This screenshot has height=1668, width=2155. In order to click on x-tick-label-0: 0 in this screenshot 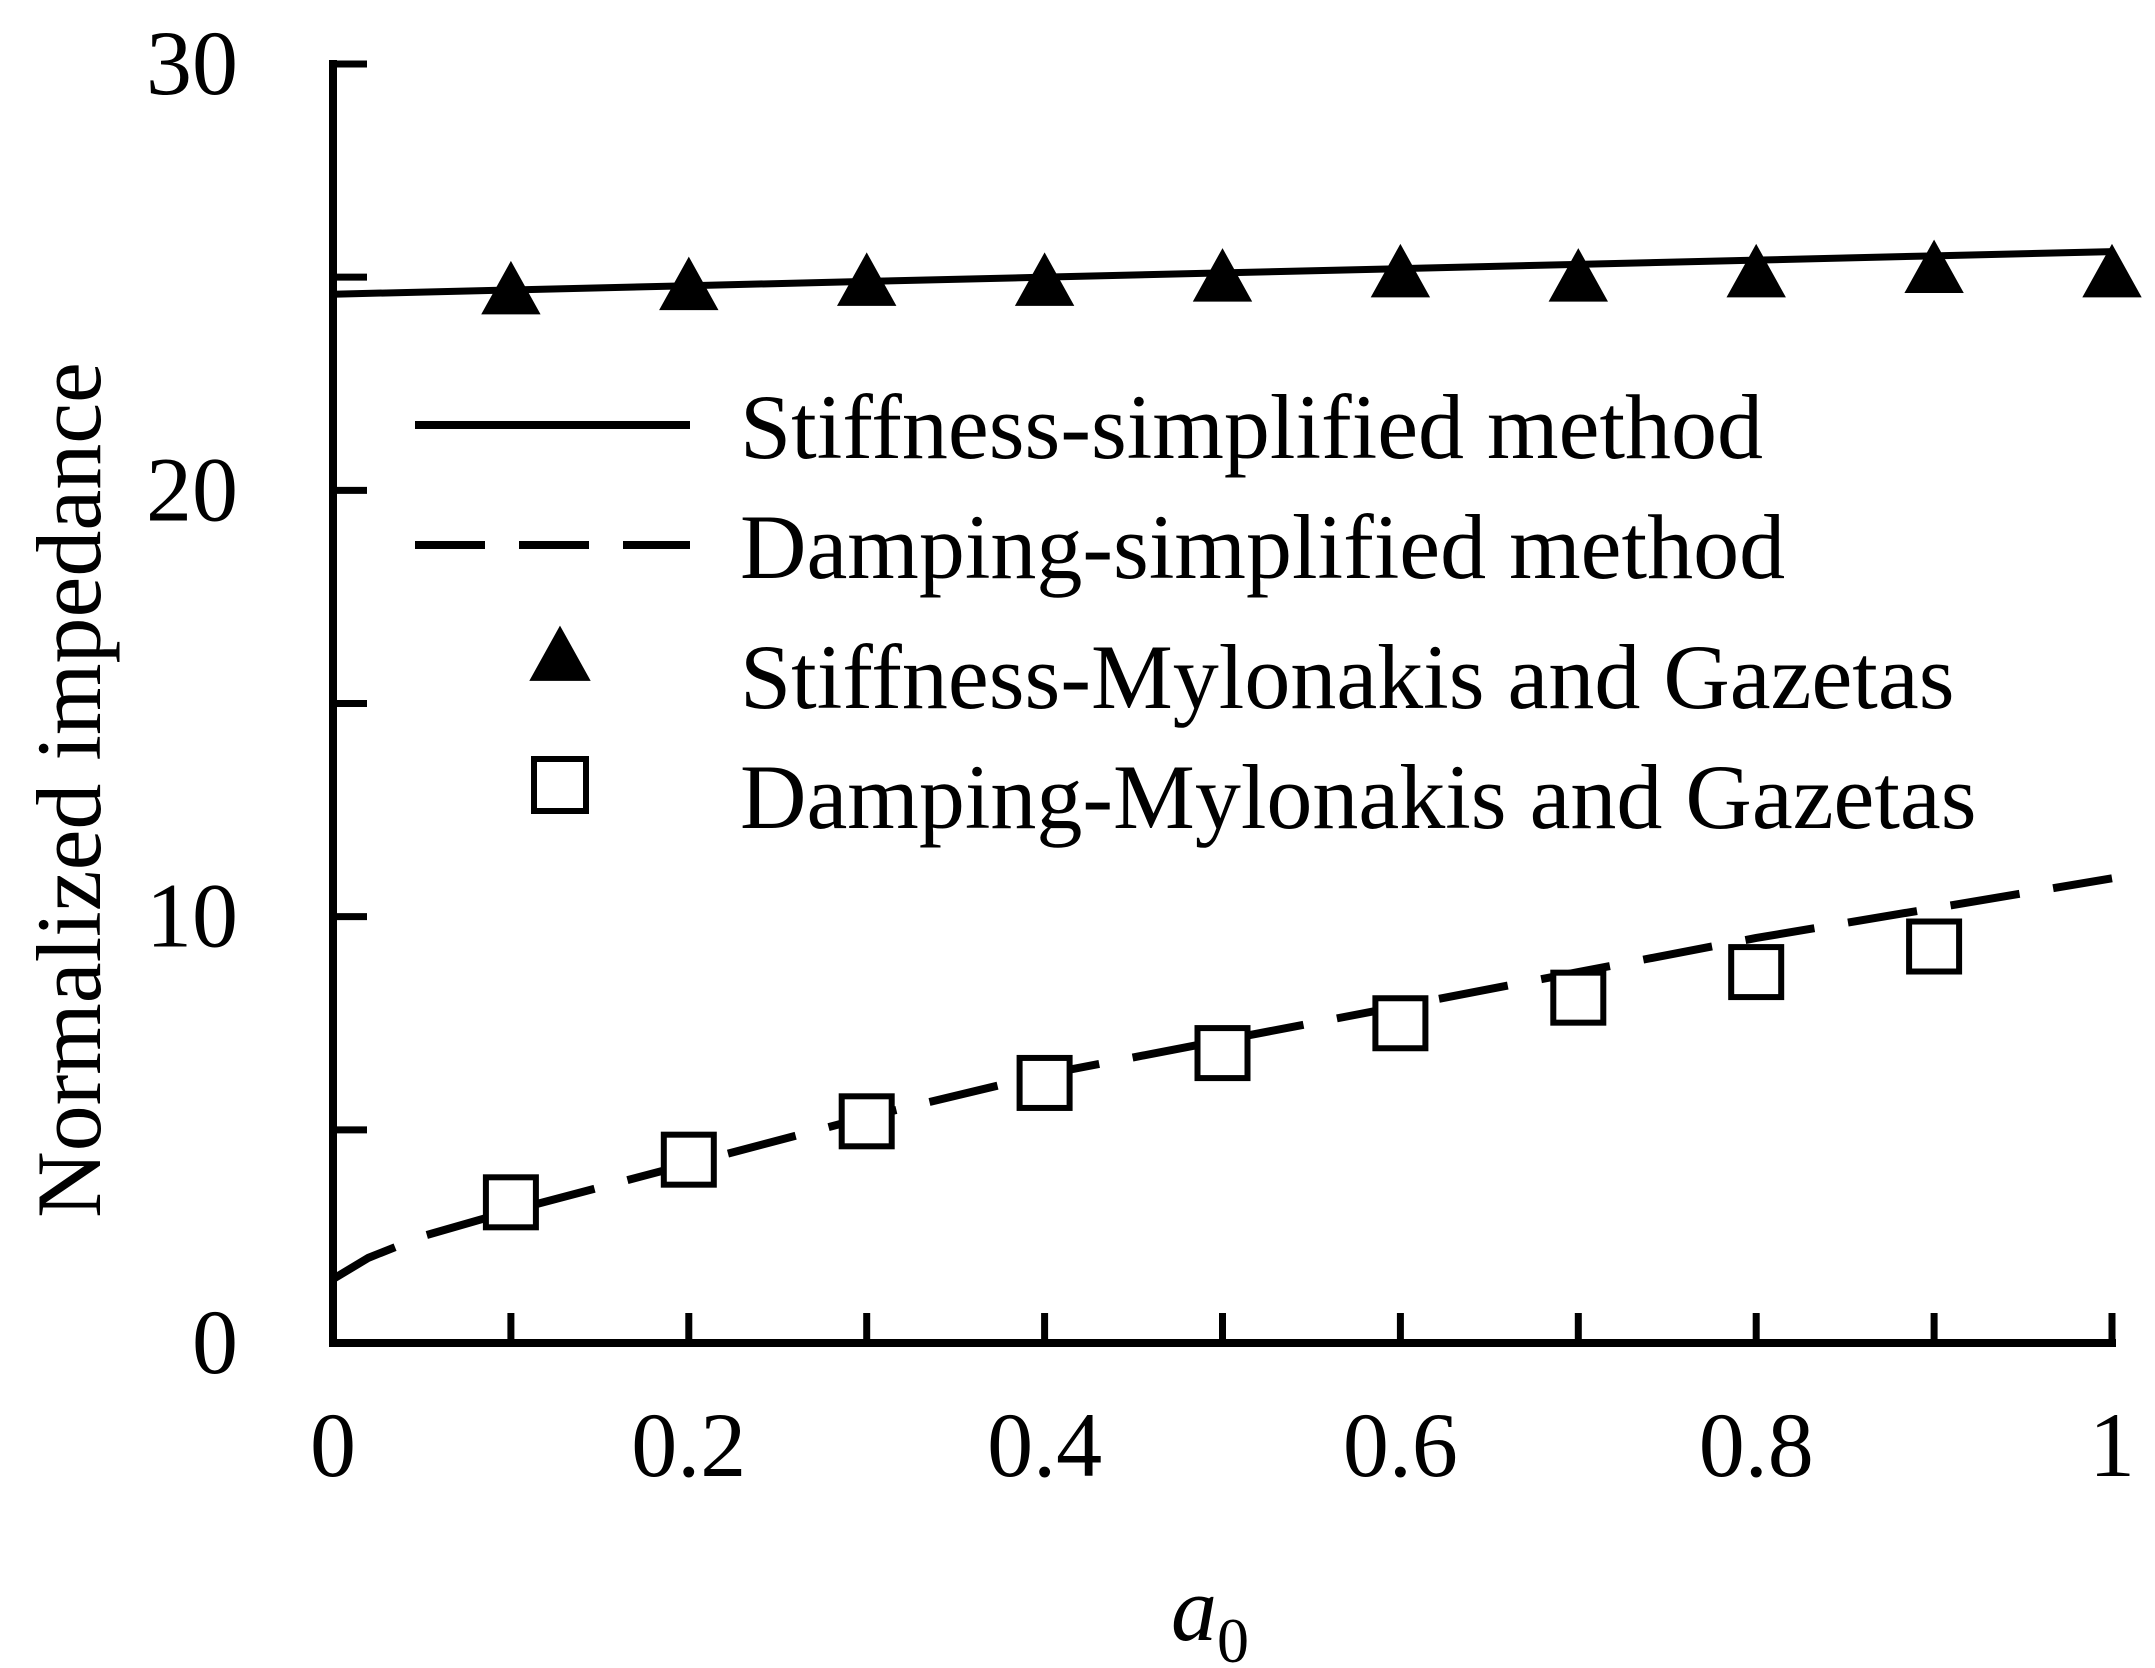, I will do `click(333, 1445)`.